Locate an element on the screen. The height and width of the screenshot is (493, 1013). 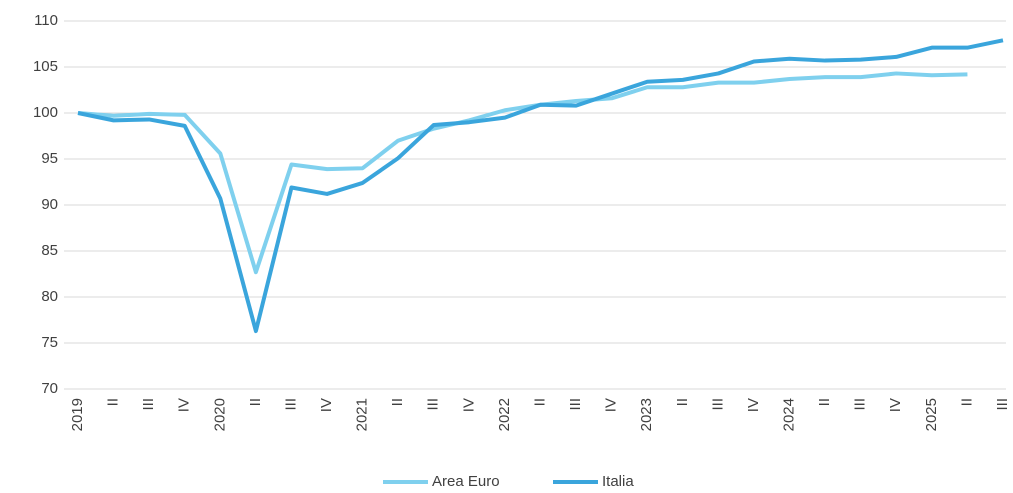
x-tick-label: 2019 is located at coordinates (77, 414).